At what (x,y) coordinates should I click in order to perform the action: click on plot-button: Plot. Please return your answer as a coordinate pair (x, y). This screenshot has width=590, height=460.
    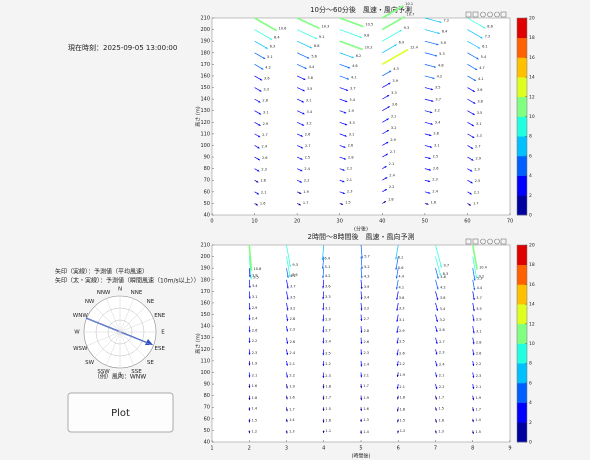
    Looking at the image, I should click on (120, 412).